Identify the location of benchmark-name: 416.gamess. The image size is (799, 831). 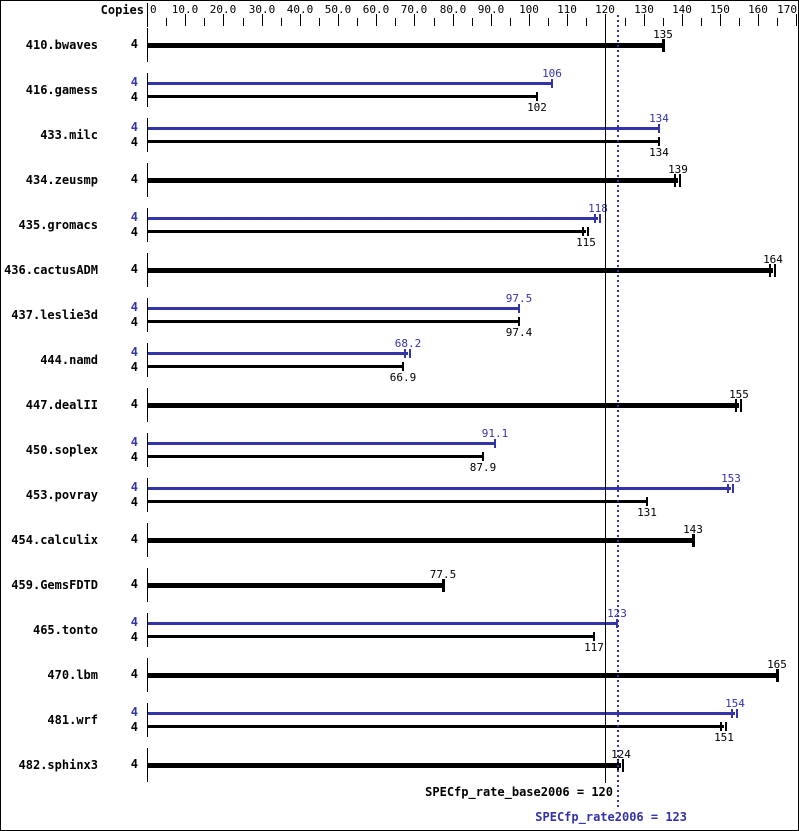
(61, 90).